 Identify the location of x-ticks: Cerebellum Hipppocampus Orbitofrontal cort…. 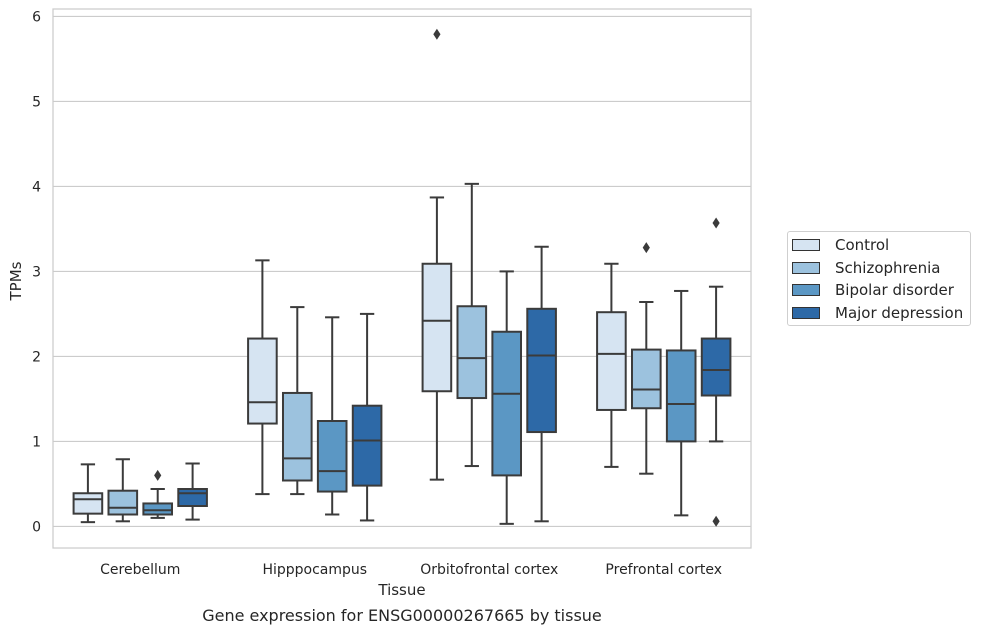
(411, 570).